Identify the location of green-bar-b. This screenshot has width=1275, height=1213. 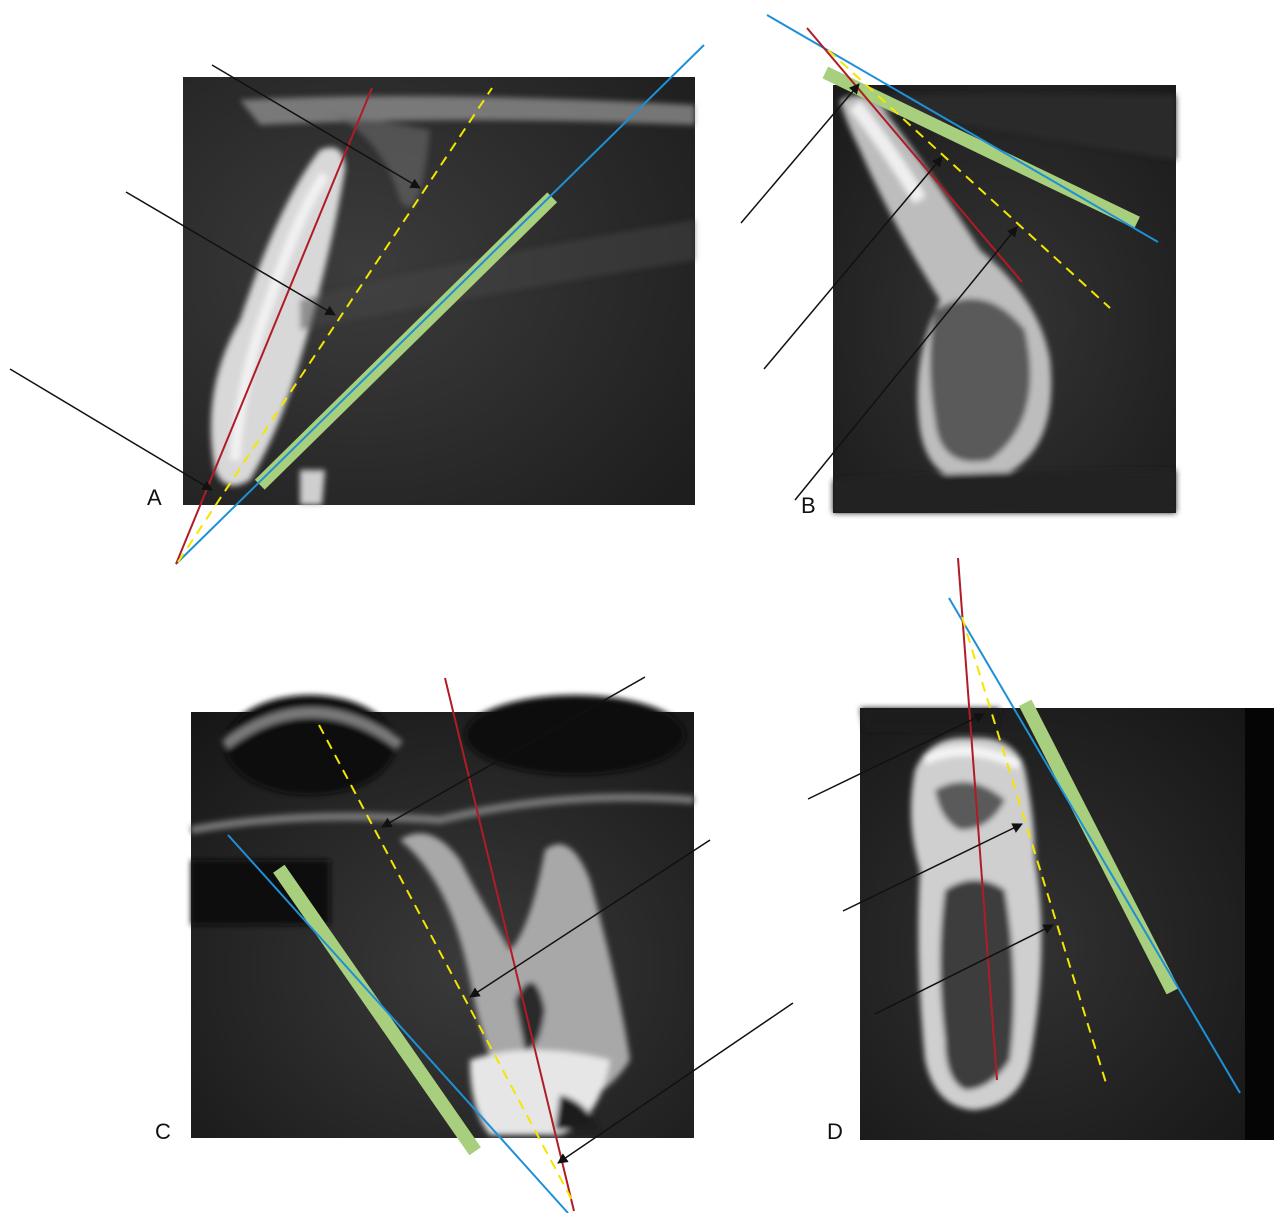
(981, 147).